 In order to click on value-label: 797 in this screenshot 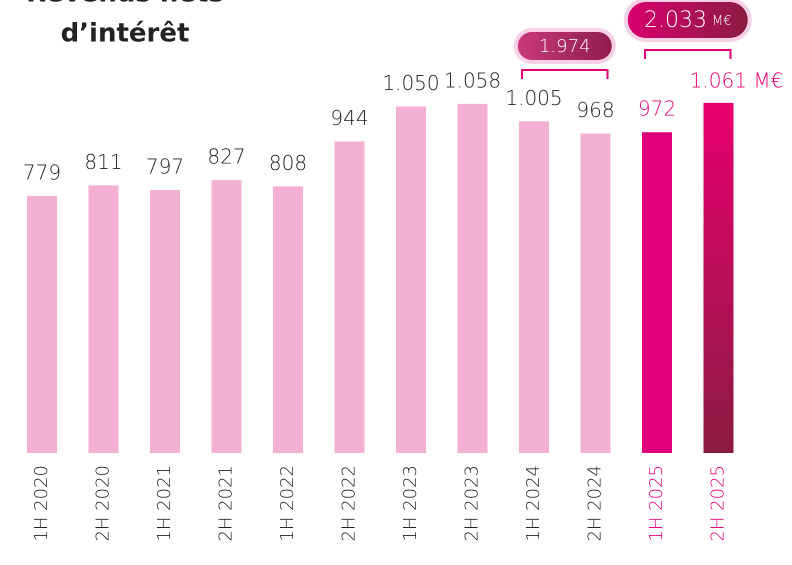, I will do `click(165, 166)`.